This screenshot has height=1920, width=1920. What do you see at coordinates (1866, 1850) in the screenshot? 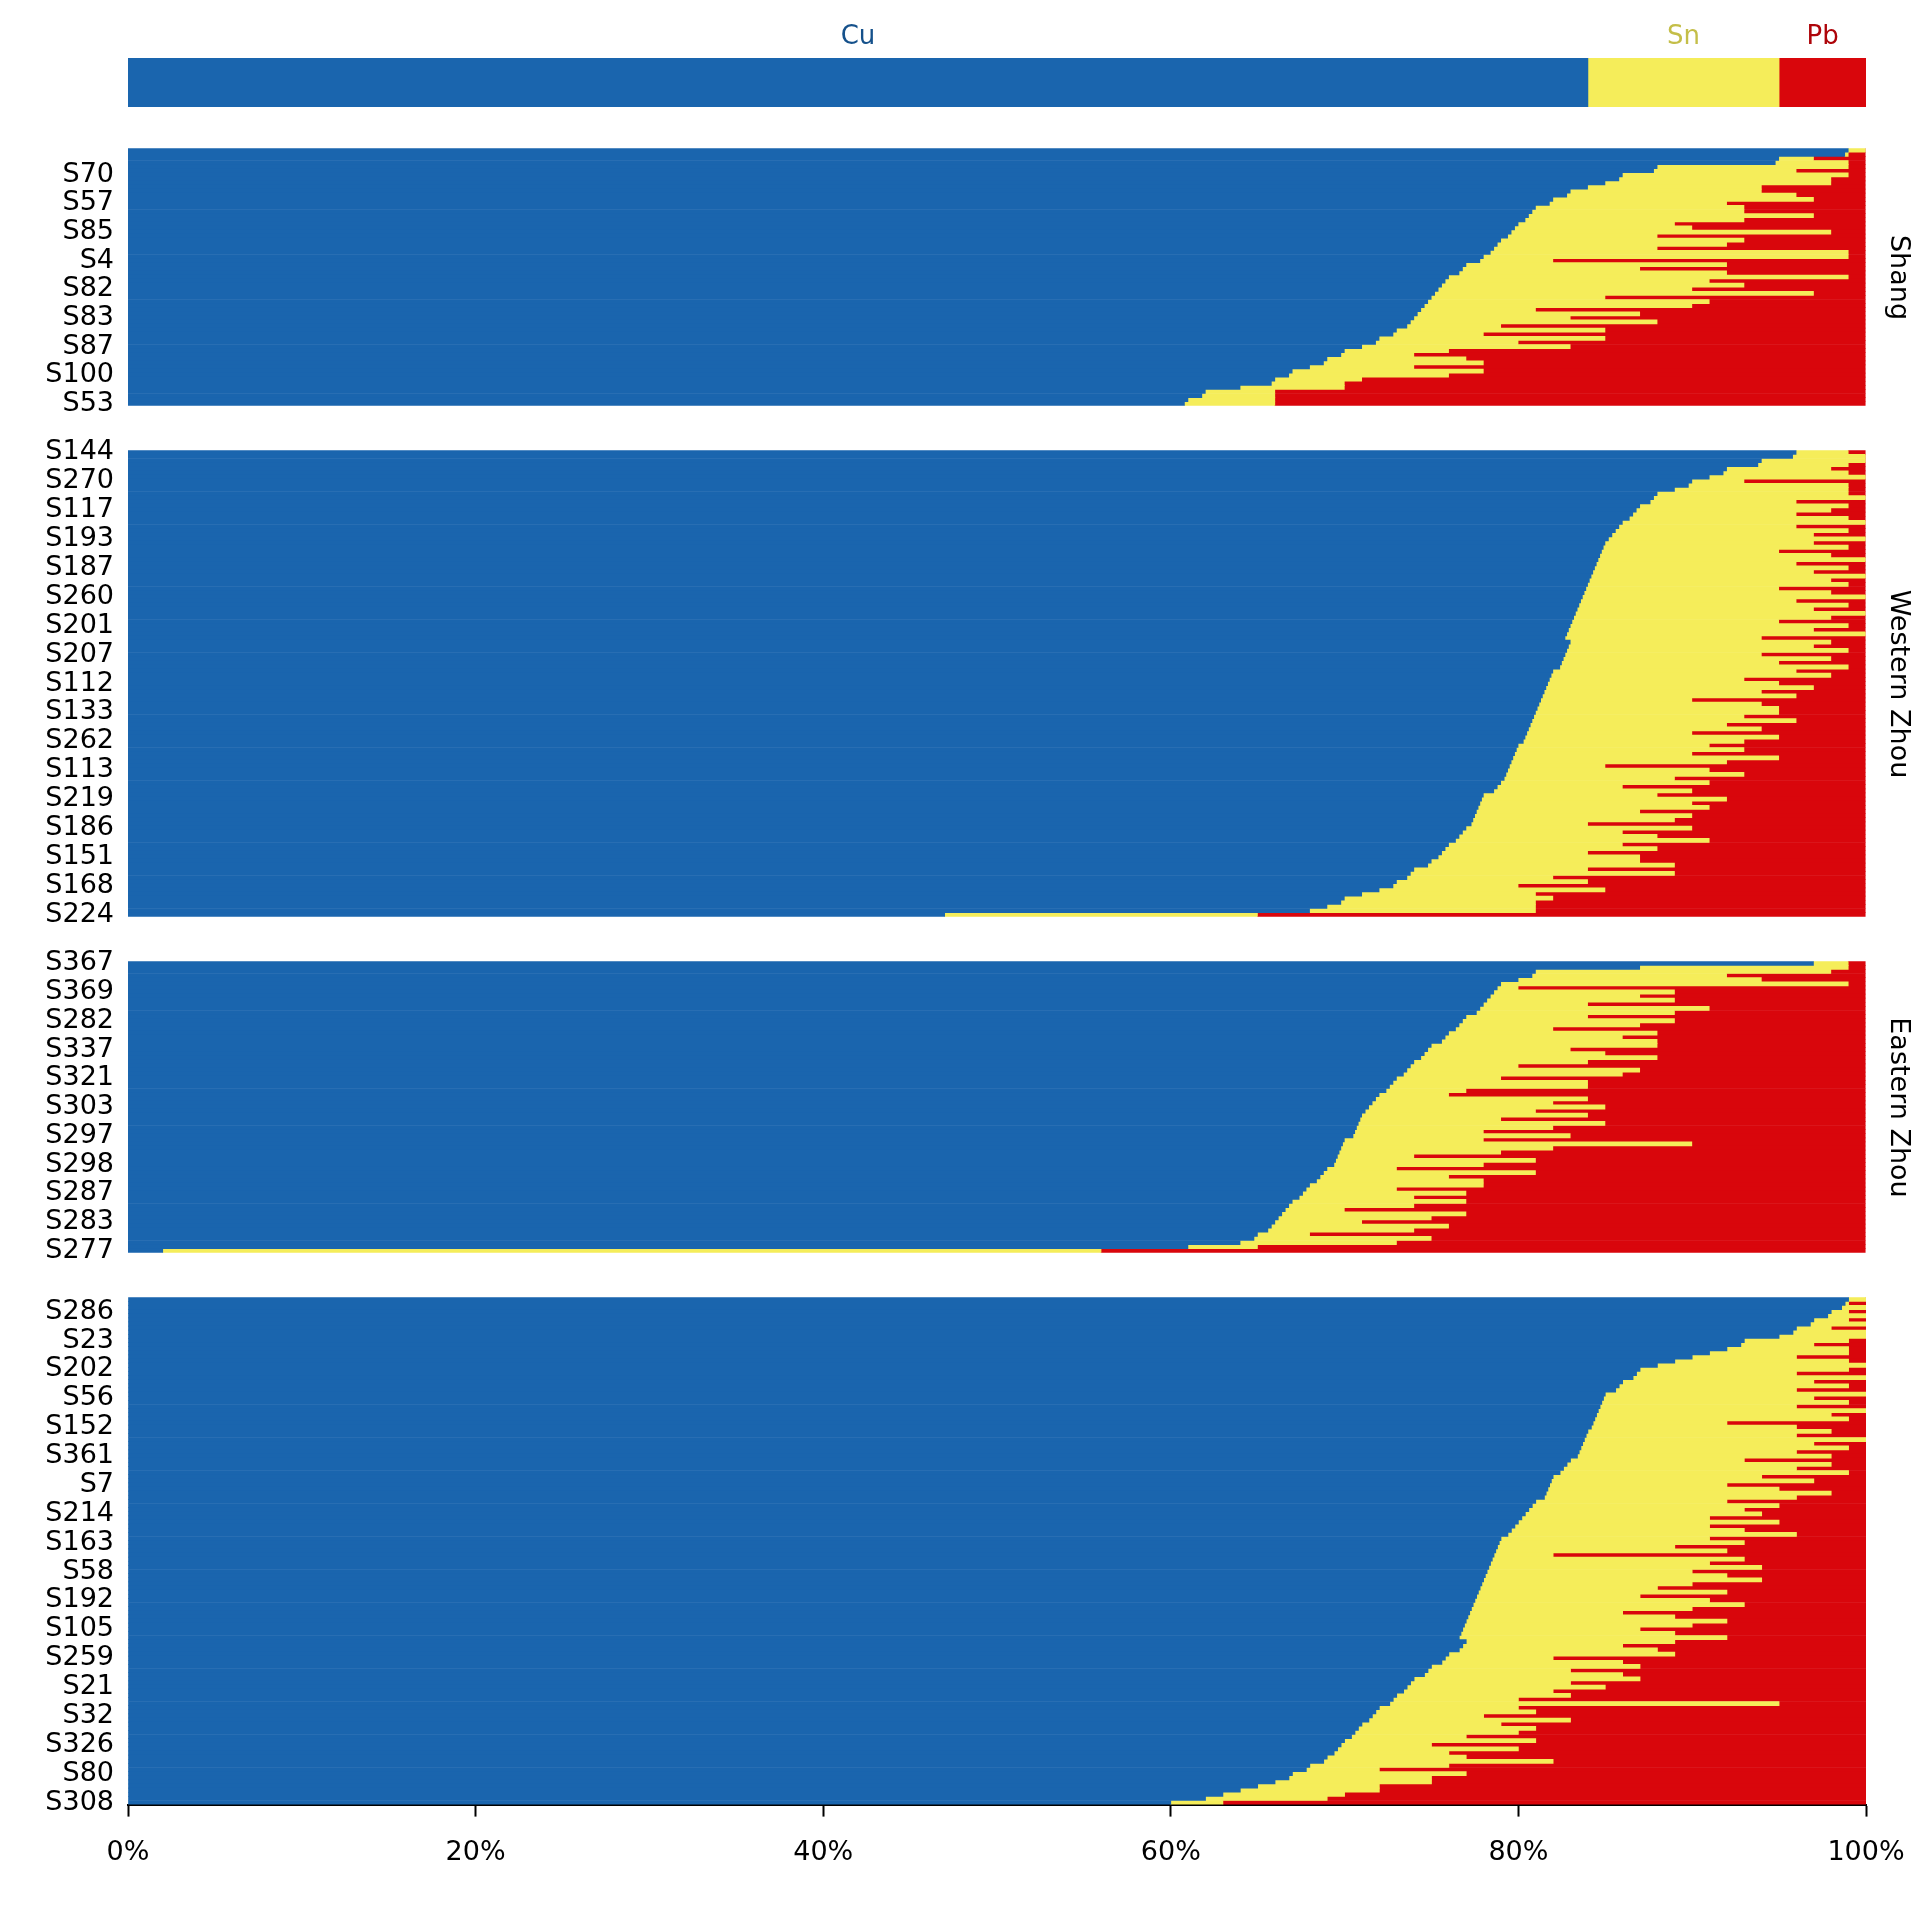
I see `x-tick-label: 100%` at bounding box center [1866, 1850].